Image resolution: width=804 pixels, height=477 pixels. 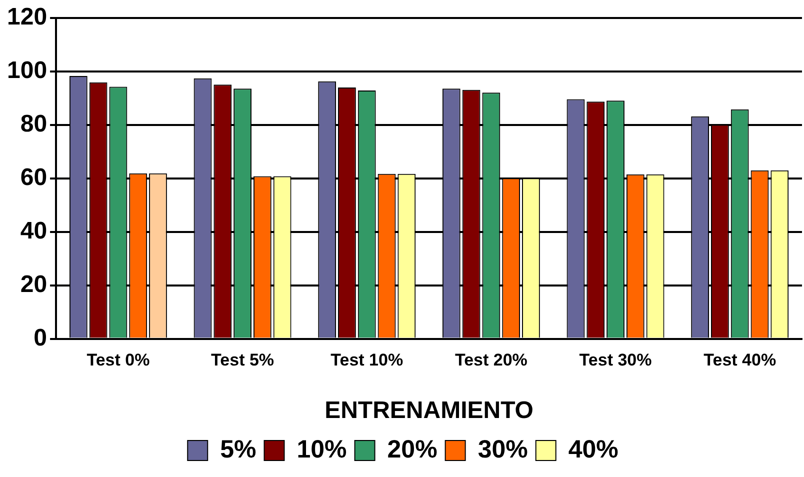 What do you see at coordinates (34, 178) in the screenshot?
I see `y-tick-label: 60` at bounding box center [34, 178].